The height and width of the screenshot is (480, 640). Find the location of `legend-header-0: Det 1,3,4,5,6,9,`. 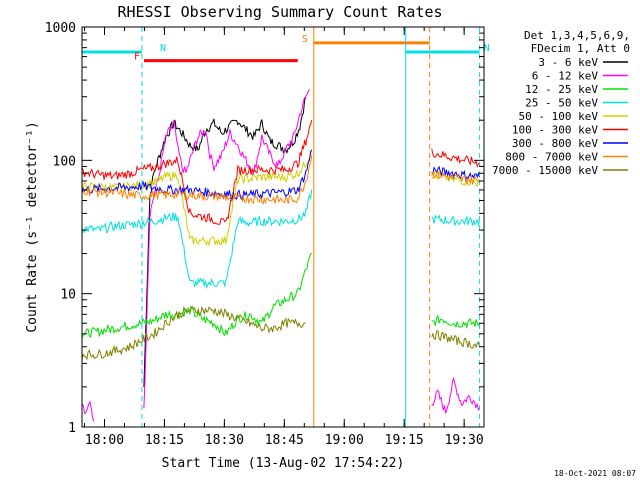

legend-header-0: Det 1,3,4,5,6,9, is located at coordinates (577, 35).